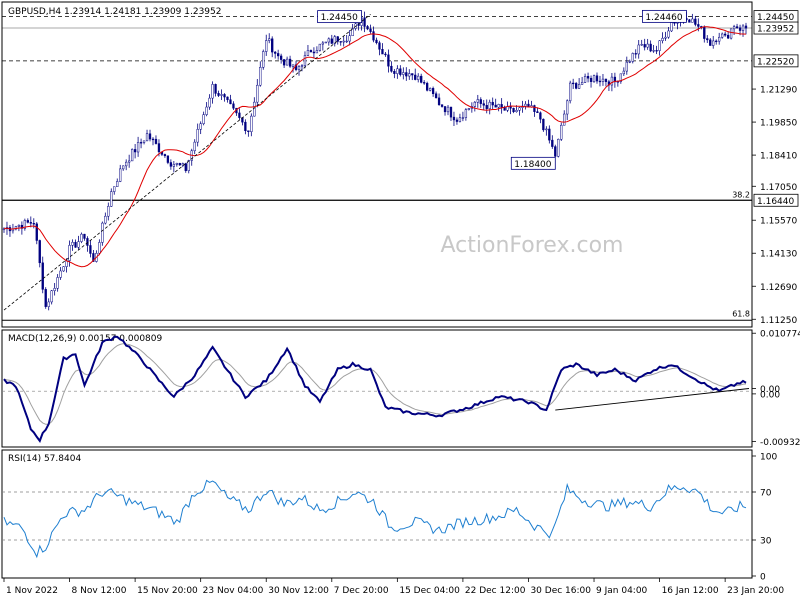 Image resolution: width=800 pixels, height=604 pixels. What do you see at coordinates (755, 591) in the screenshot?
I see `x-tick-label: 23 Jan 20:00` at bounding box center [755, 591].